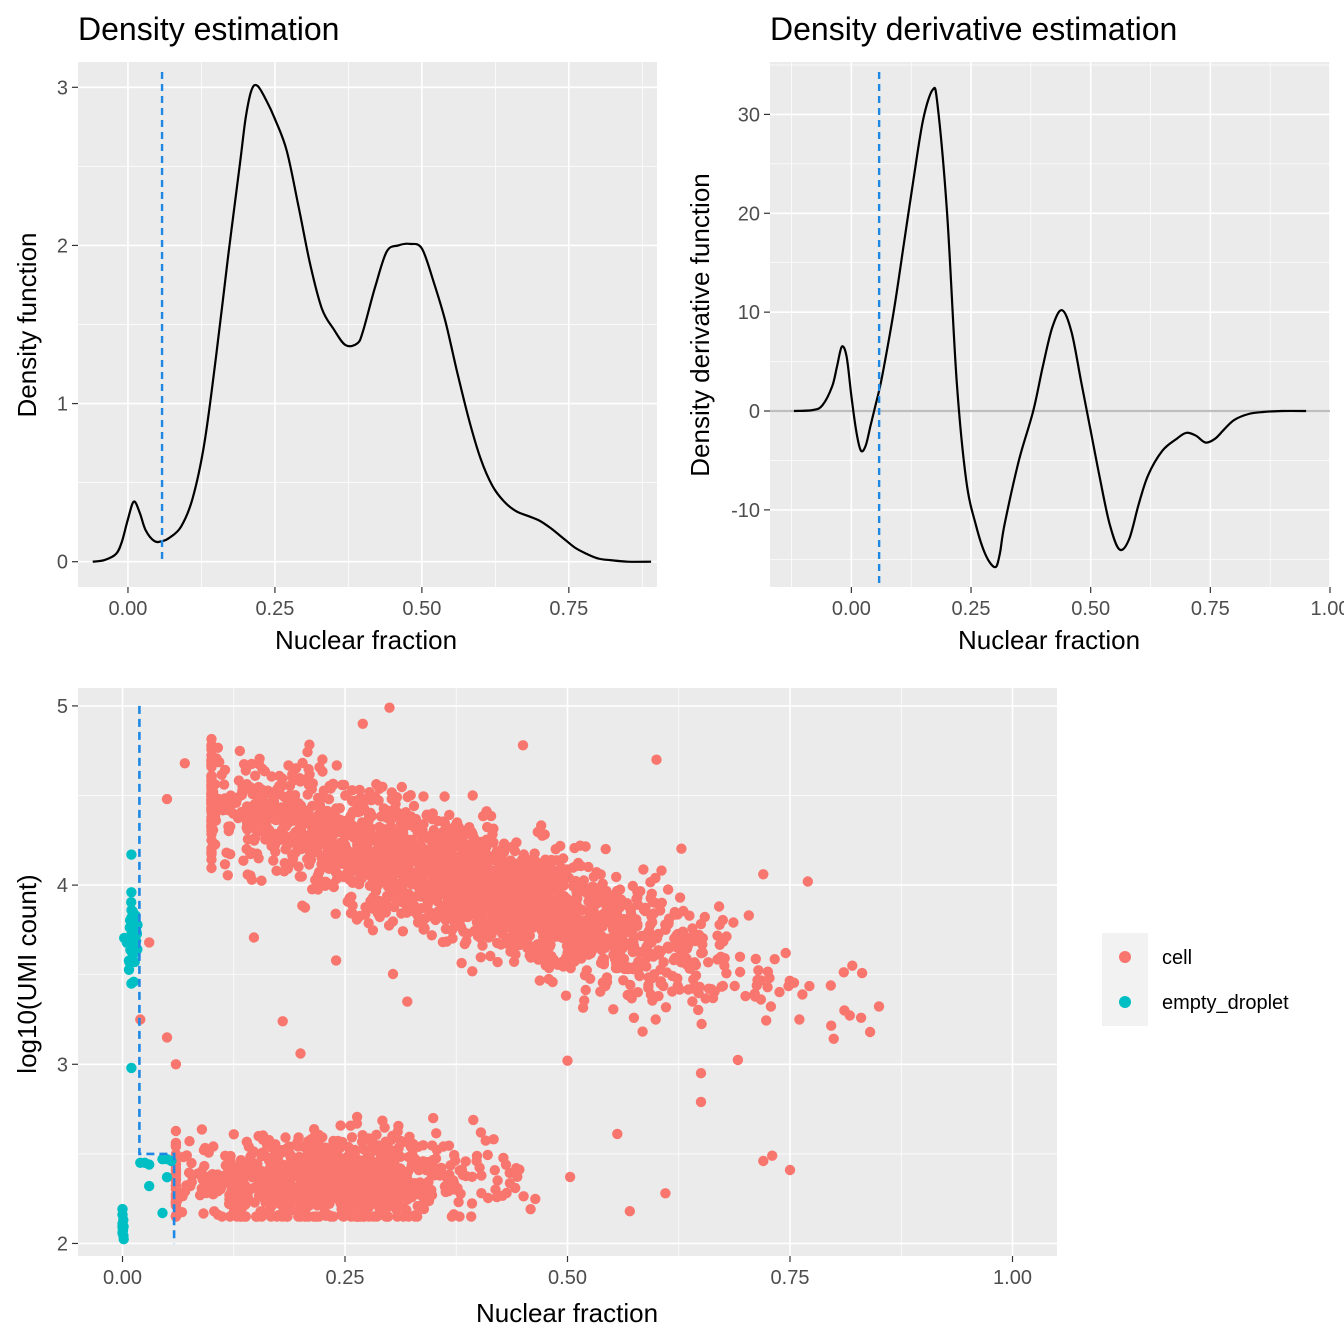 The height and width of the screenshot is (1344, 1344). I want to click on density-panel-y-tick-label: 0, so click(62, 563).